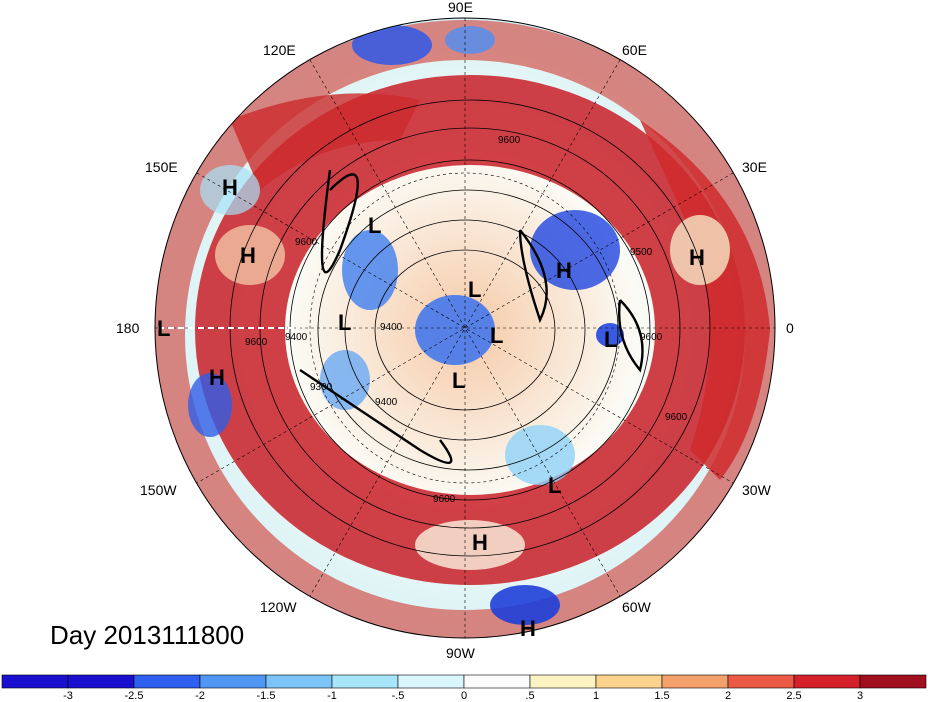  What do you see at coordinates (134, 696) in the screenshot?
I see `colorbar-tick-label: -2.5` at bounding box center [134, 696].